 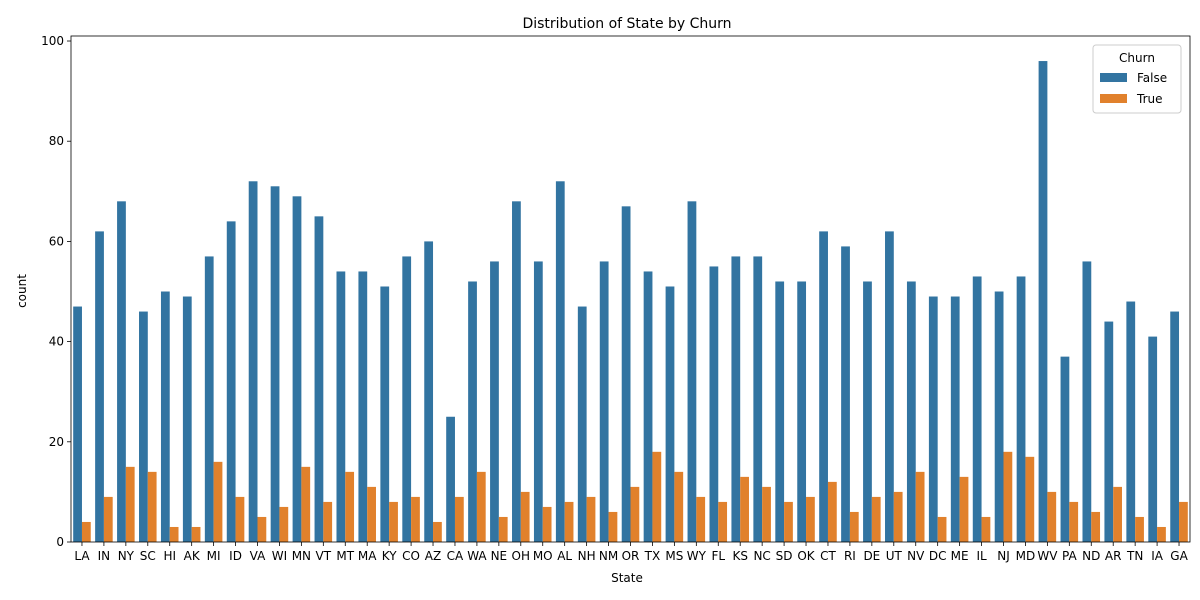 What do you see at coordinates (363, 406) in the screenshot?
I see `bar-ma-false` at bounding box center [363, 406].